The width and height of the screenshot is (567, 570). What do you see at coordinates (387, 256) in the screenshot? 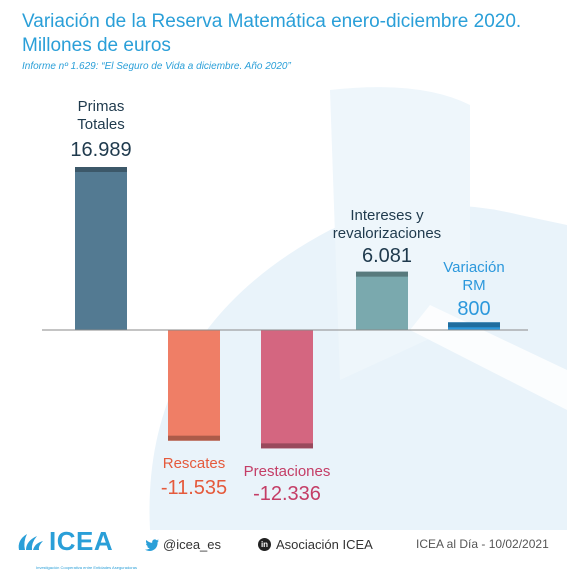
I see `value-label-intereses-y-revalorizaciones: 6.081` at bounding box center [387, 256].